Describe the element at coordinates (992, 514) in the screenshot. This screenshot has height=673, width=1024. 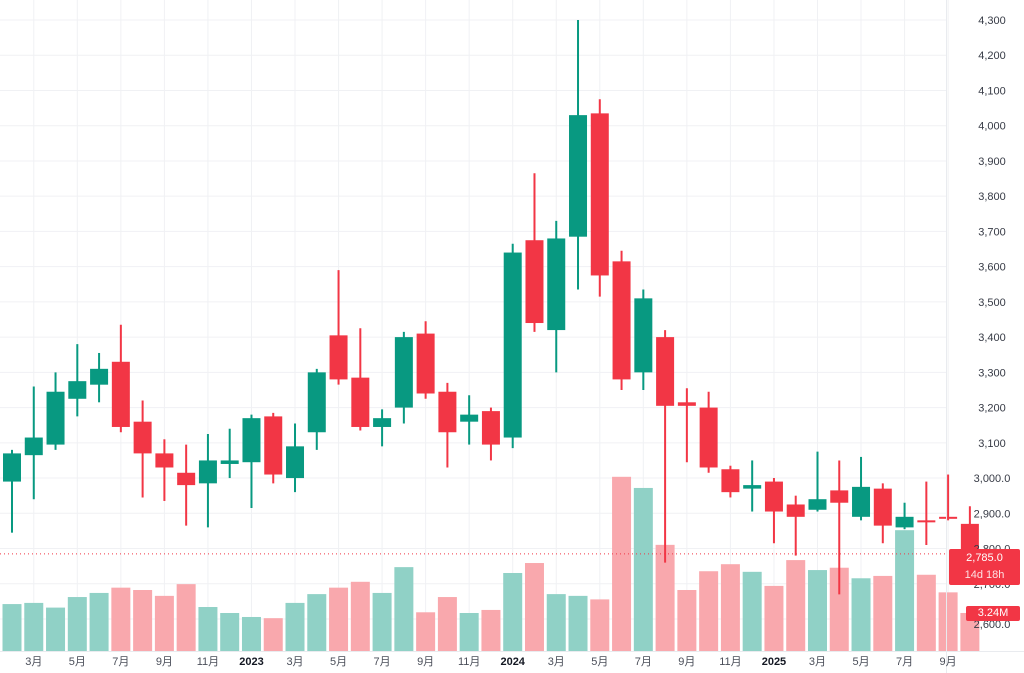
I see `y-axis-tick-label: 2,900.0` at that location.